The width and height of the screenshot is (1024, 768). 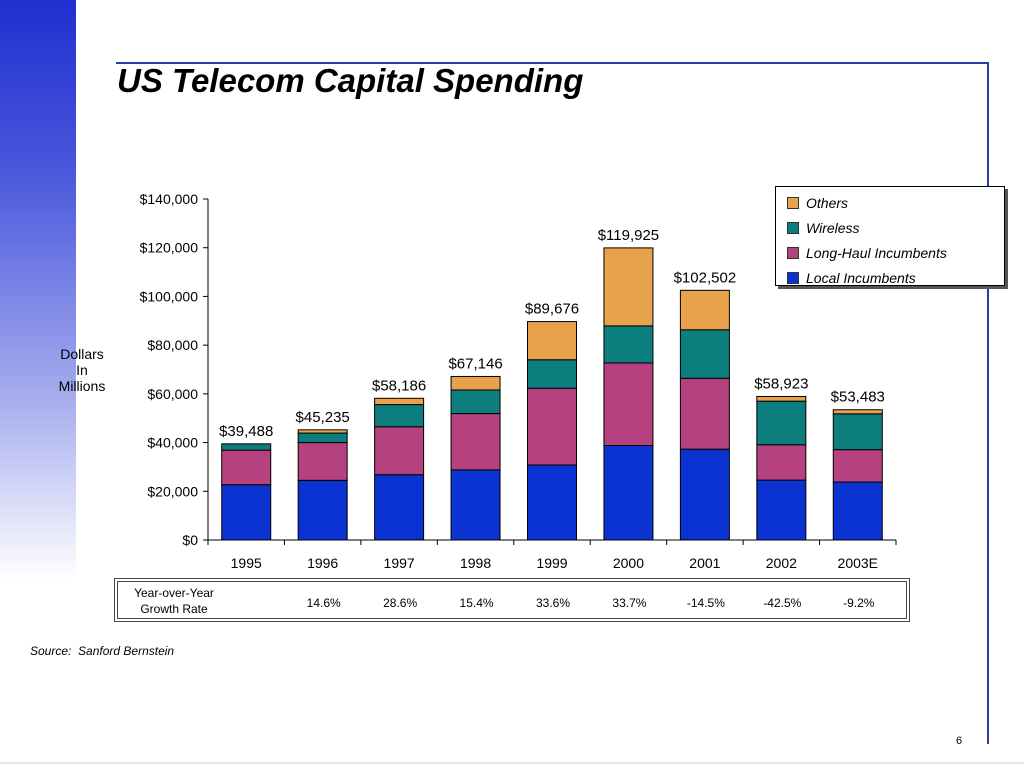 What do you see at coordinates (705, 277) in the screenshot?
I see `bar-total-label: $102,502` at bounding box center [705, 277].